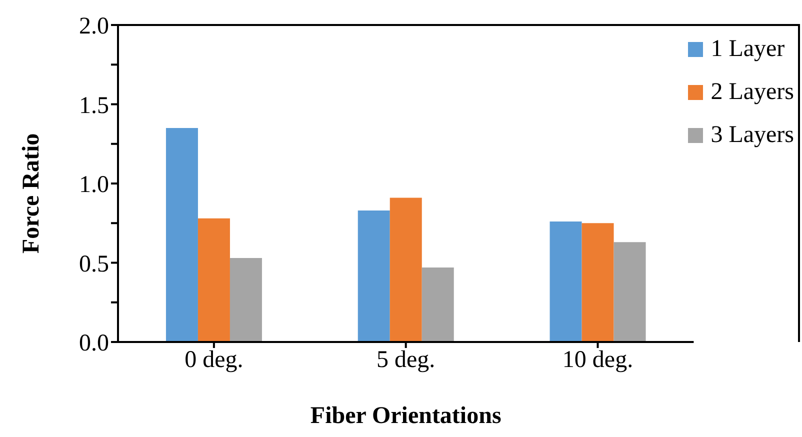  Describe the element at coordinates (31, 193) in the screenshot. I see `y-axis-title: Force Ratio` at that location.